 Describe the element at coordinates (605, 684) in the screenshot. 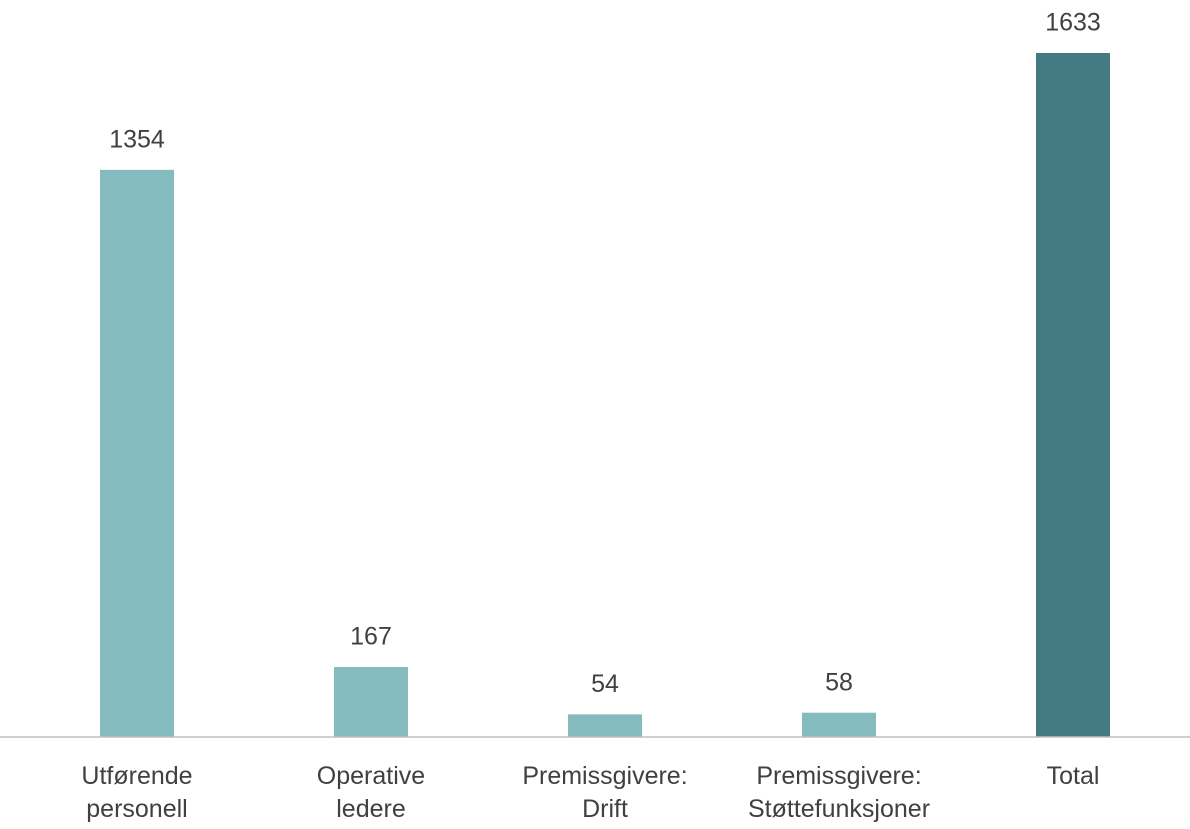

I see `value-label: 54` at that location.